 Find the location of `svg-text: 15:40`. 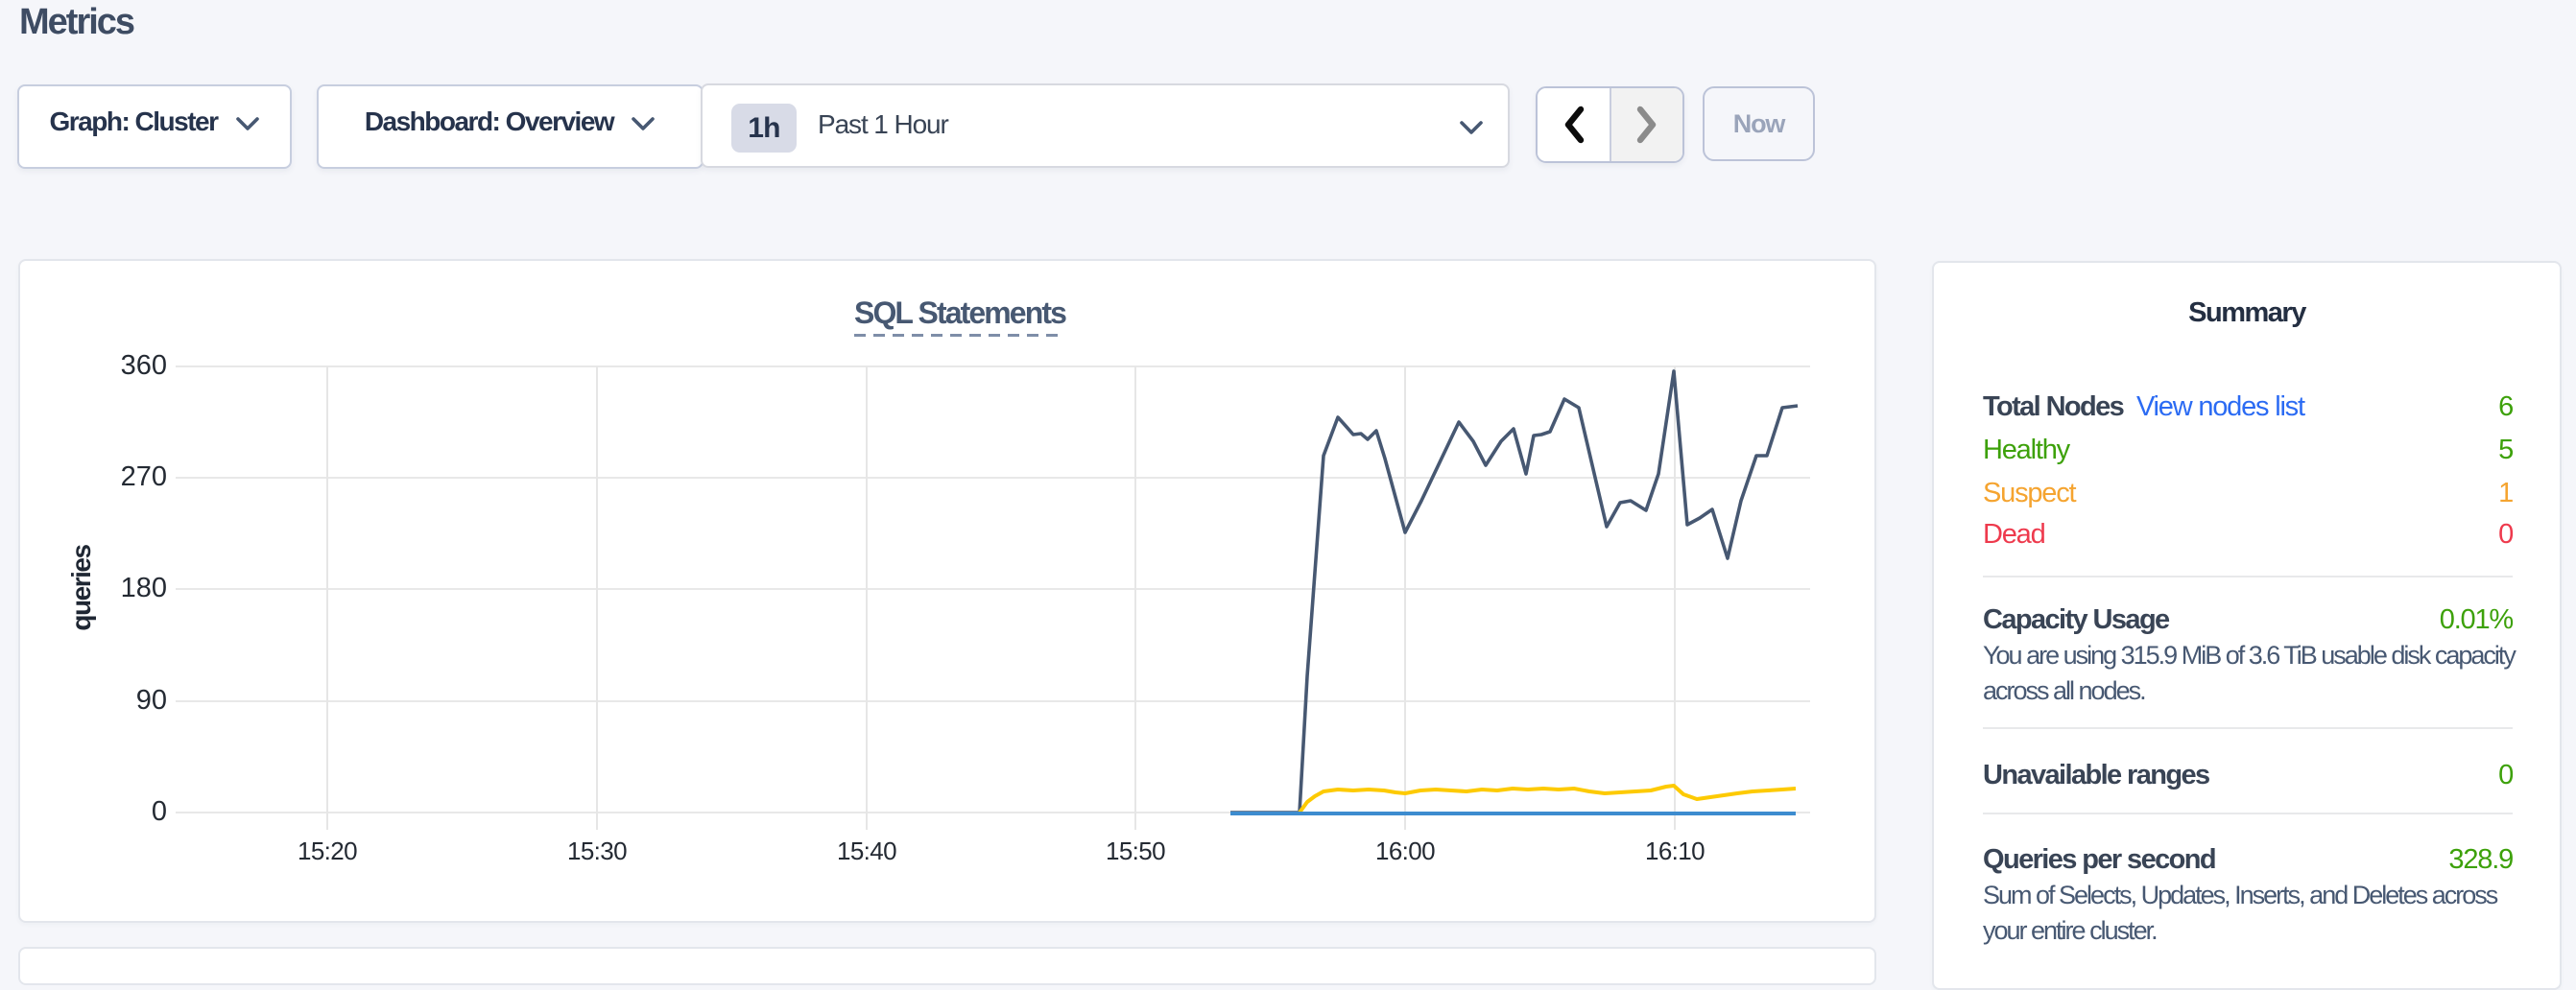

svg-text: 15:40 is located at coordinates (866, 851).